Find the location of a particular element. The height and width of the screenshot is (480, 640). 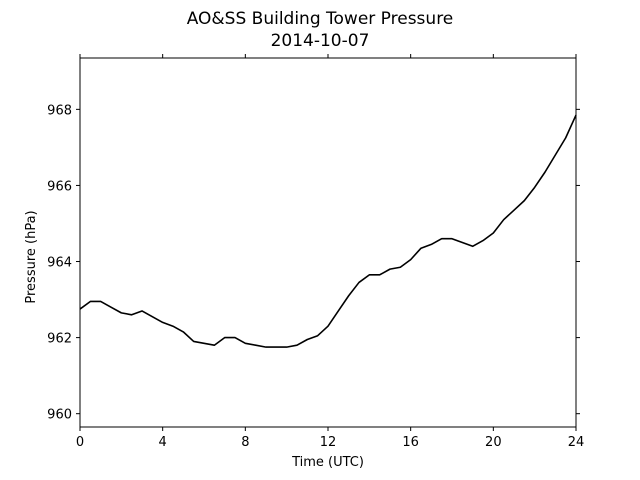

x-tick-label: 12 is located at coordinates (328, 442).